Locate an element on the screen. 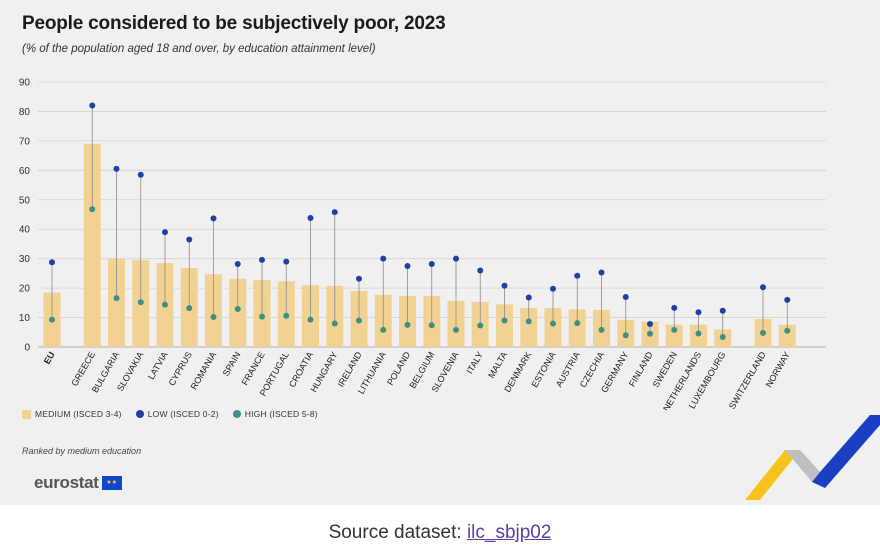  legend-item-low: LOW (ISCED 0-2) is located at coordinates (177, 414).